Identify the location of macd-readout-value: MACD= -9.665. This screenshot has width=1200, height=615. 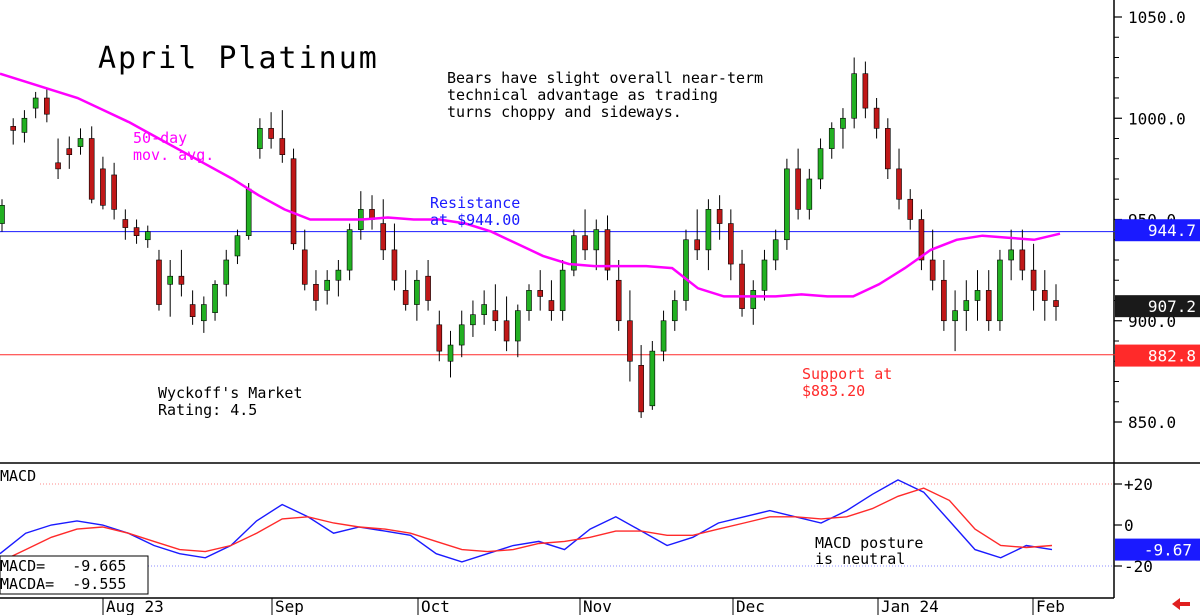
(63, 566).